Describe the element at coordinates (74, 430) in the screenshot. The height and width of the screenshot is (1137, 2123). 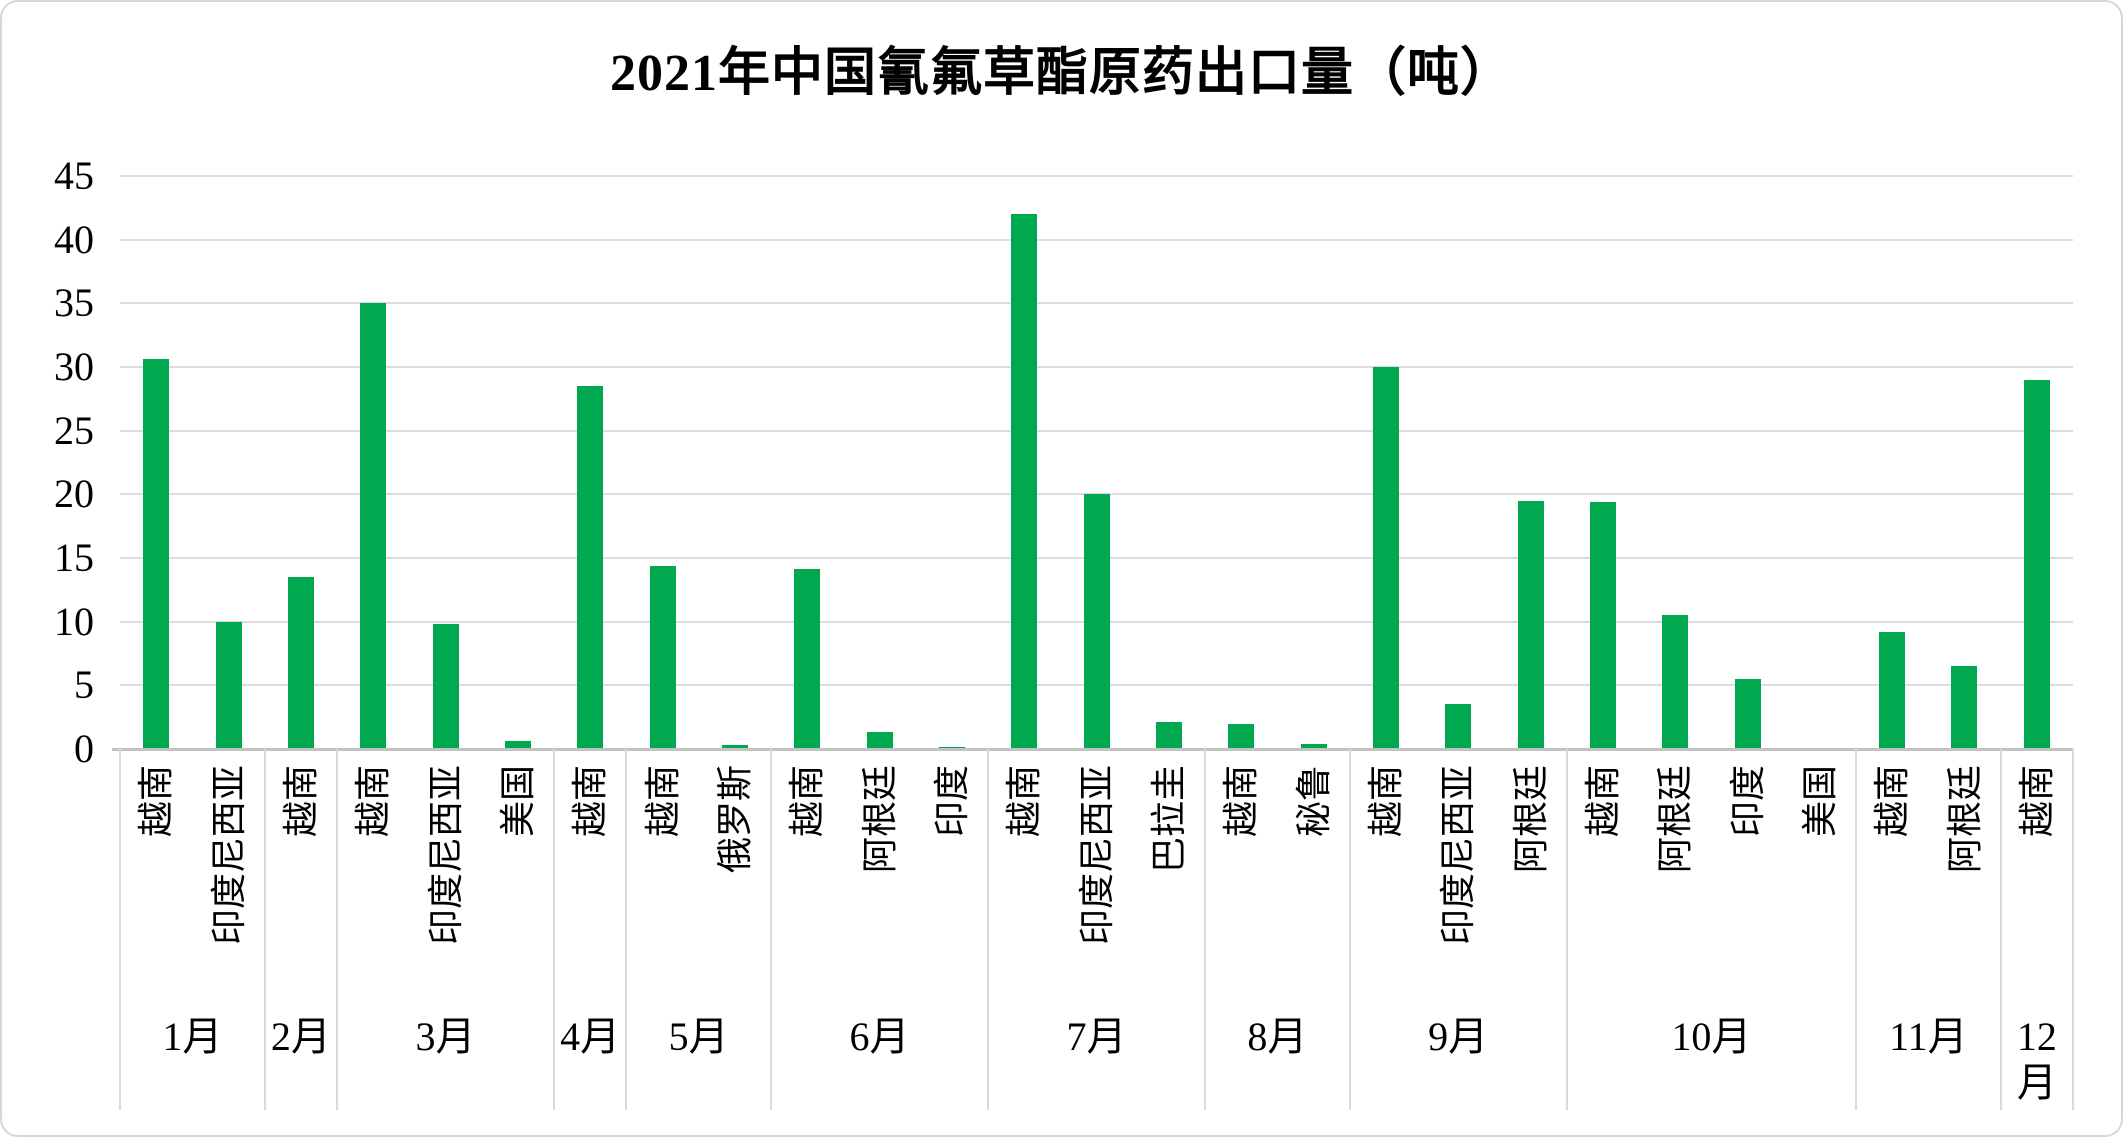
I see `y-axis-tick-label: 25` at that location.